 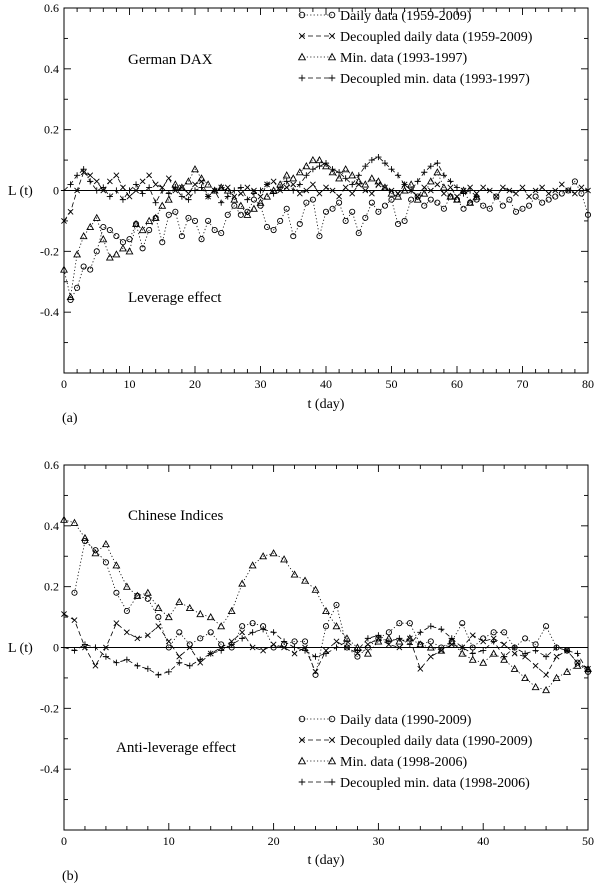 I want to click on legend-entry: Decoupled daily data (1990-2009), so click(x=436, y=741).